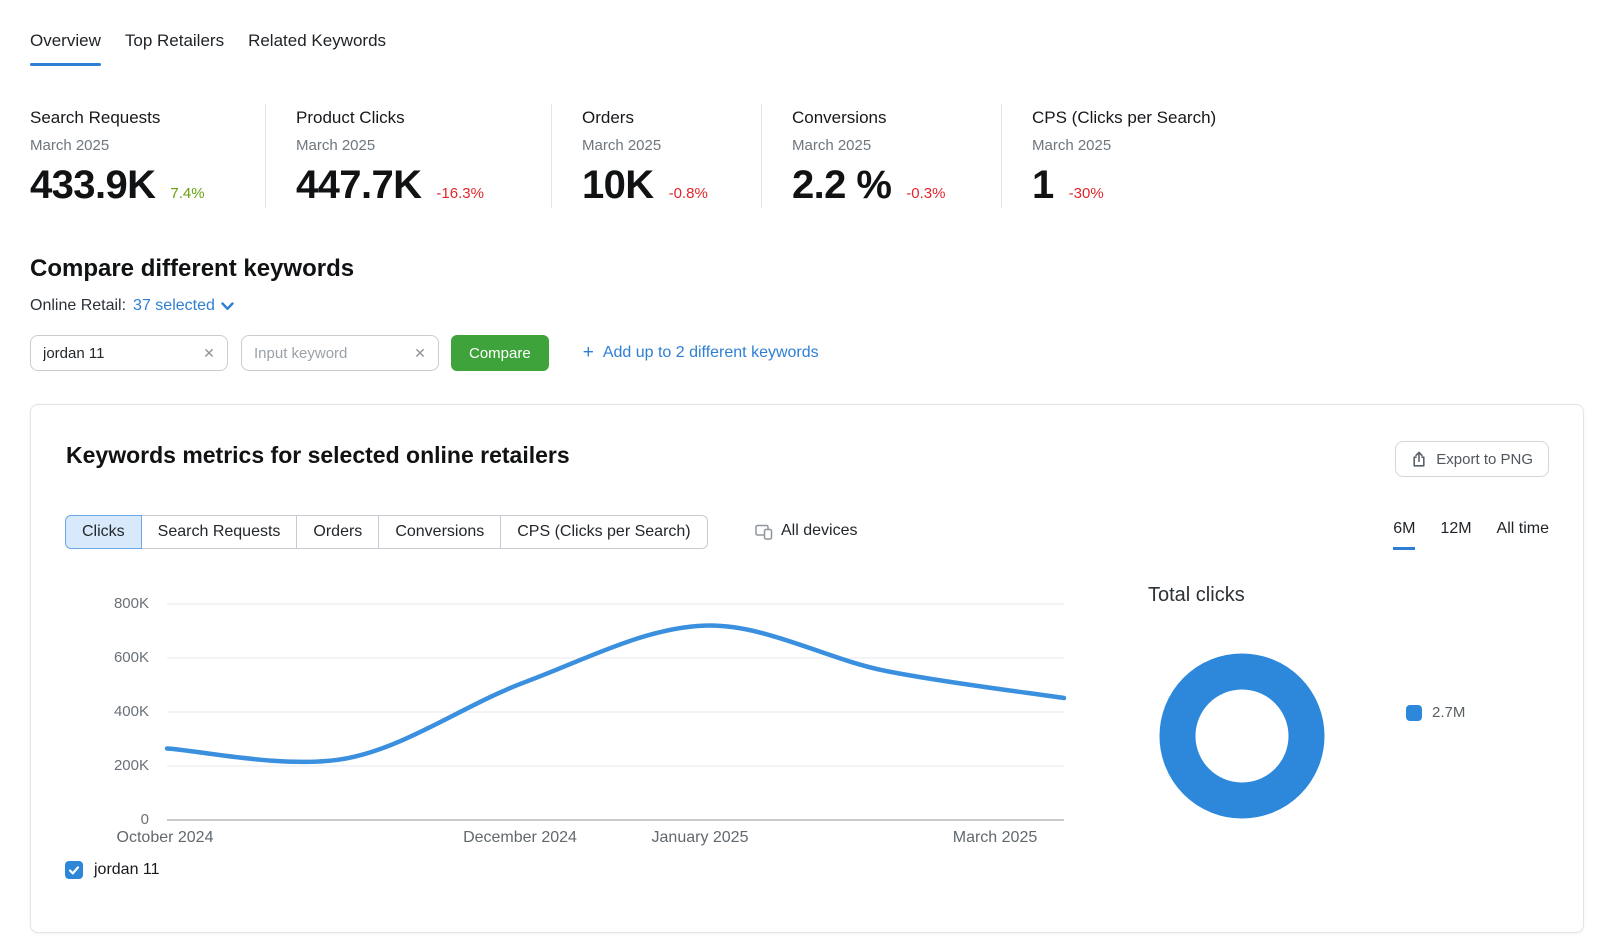  What do you see at coordinates (165, 837) in the screenshot?
I see `x-axis-tick: October 2024` at bounding box center [165, 837].